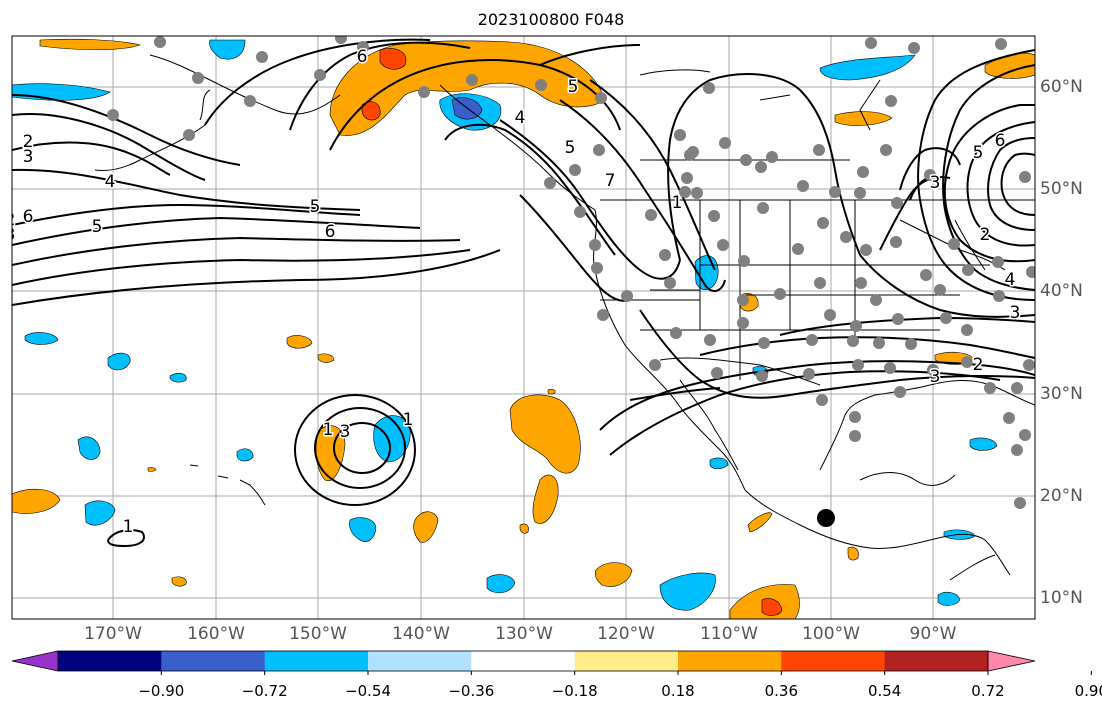 Image resolution: width=1102 pixels, height=710 pixels. I want to click on lon-label: 140°W, so click(421, 634).